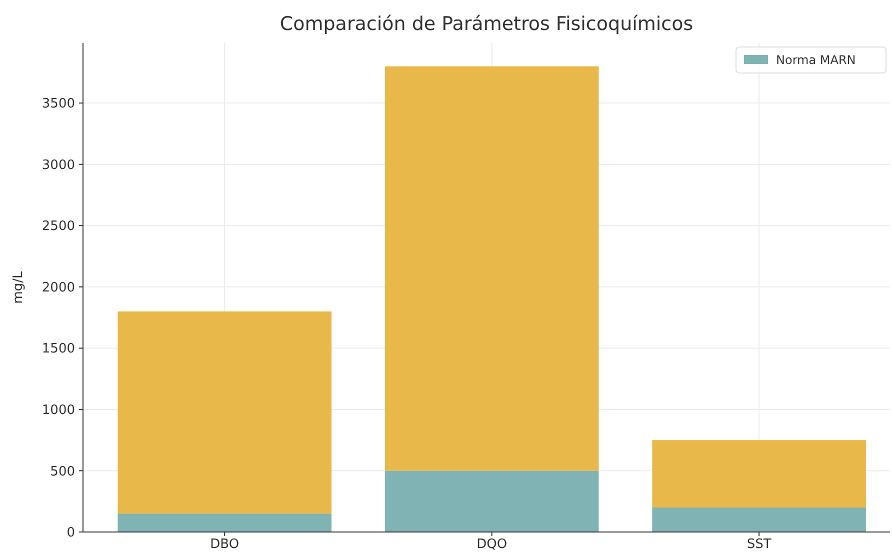 The width and height of the screenshot is (892, 552). Describe the element at coordinates (759, 544) in the screenshot. I see `x-tick-label: SST` at that location.